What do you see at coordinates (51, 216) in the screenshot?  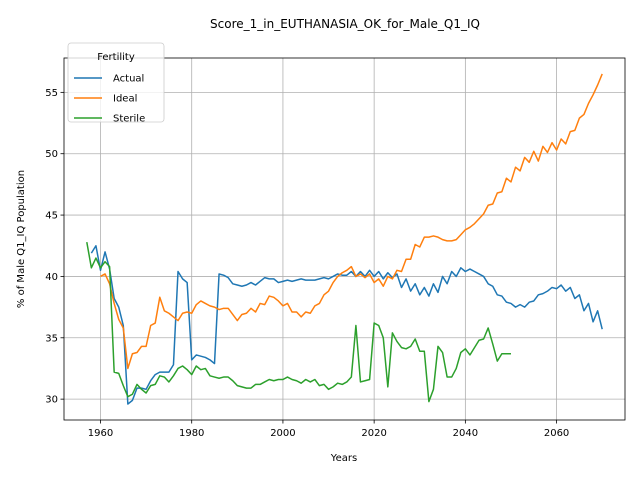 I see `y-tick-label: 45` at bounding box center [51, 216].